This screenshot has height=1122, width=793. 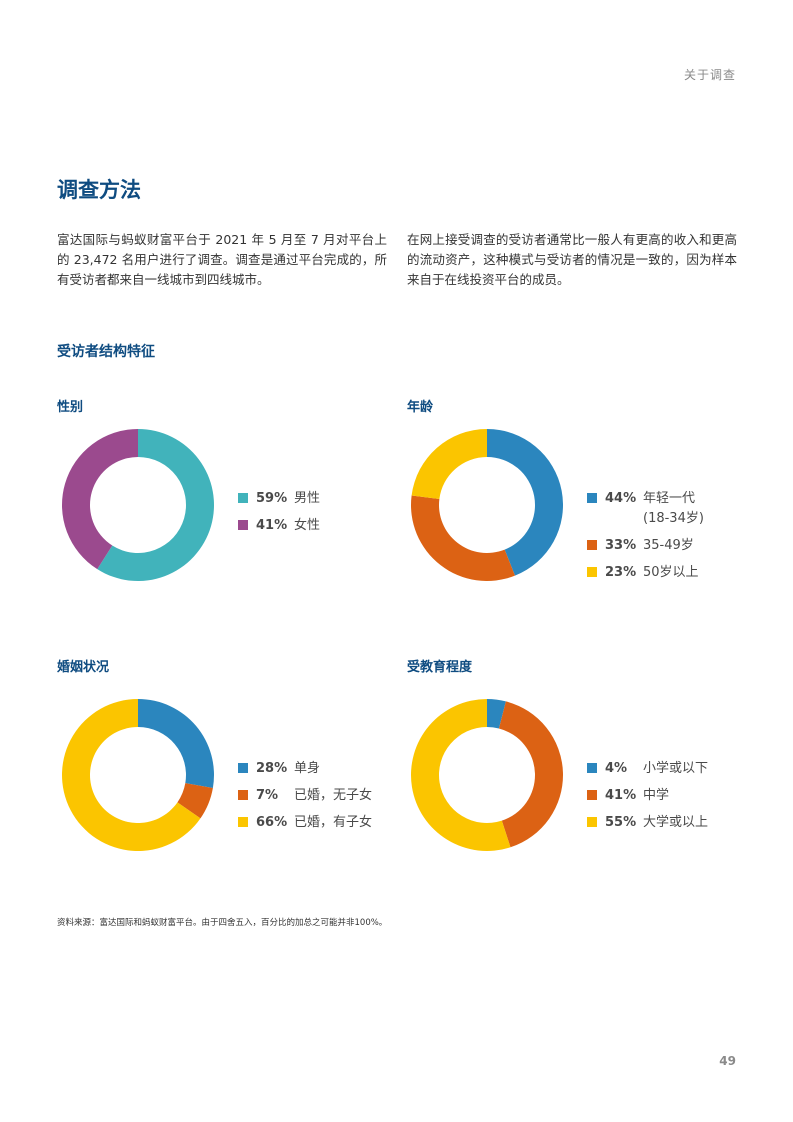 I want to click on section-subheading: 受访者结构特征, so click(x=106, y=352).